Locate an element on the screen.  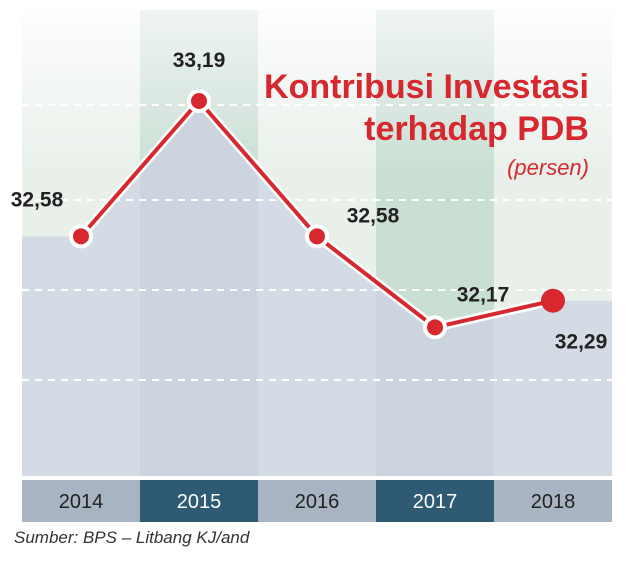
data-label: 33,19 is located at coordinates (199, 60).